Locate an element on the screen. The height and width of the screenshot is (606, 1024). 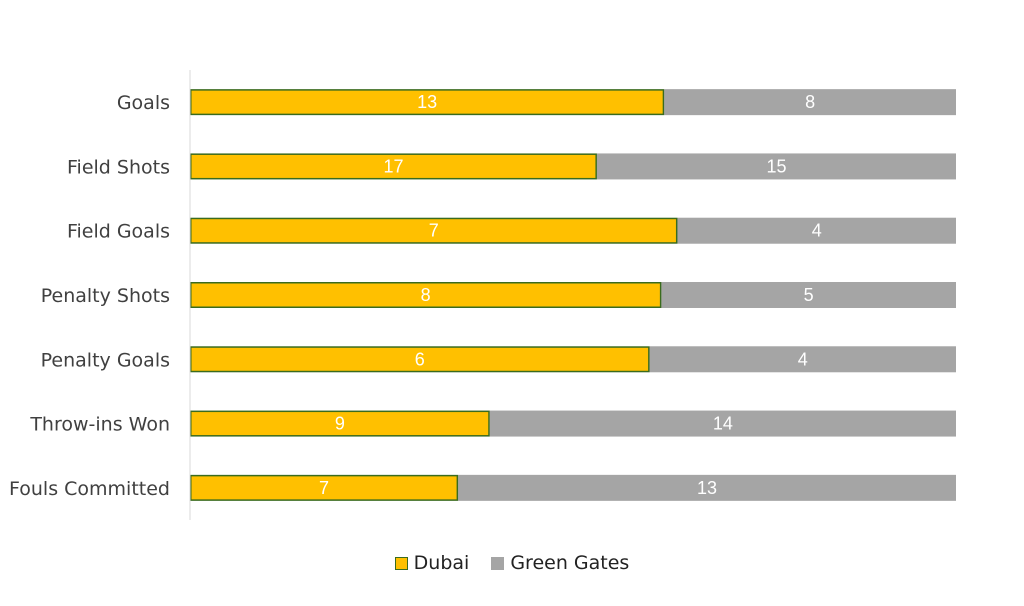
bar-green-gates-fouls-committed is located at coordinates (707, 487).